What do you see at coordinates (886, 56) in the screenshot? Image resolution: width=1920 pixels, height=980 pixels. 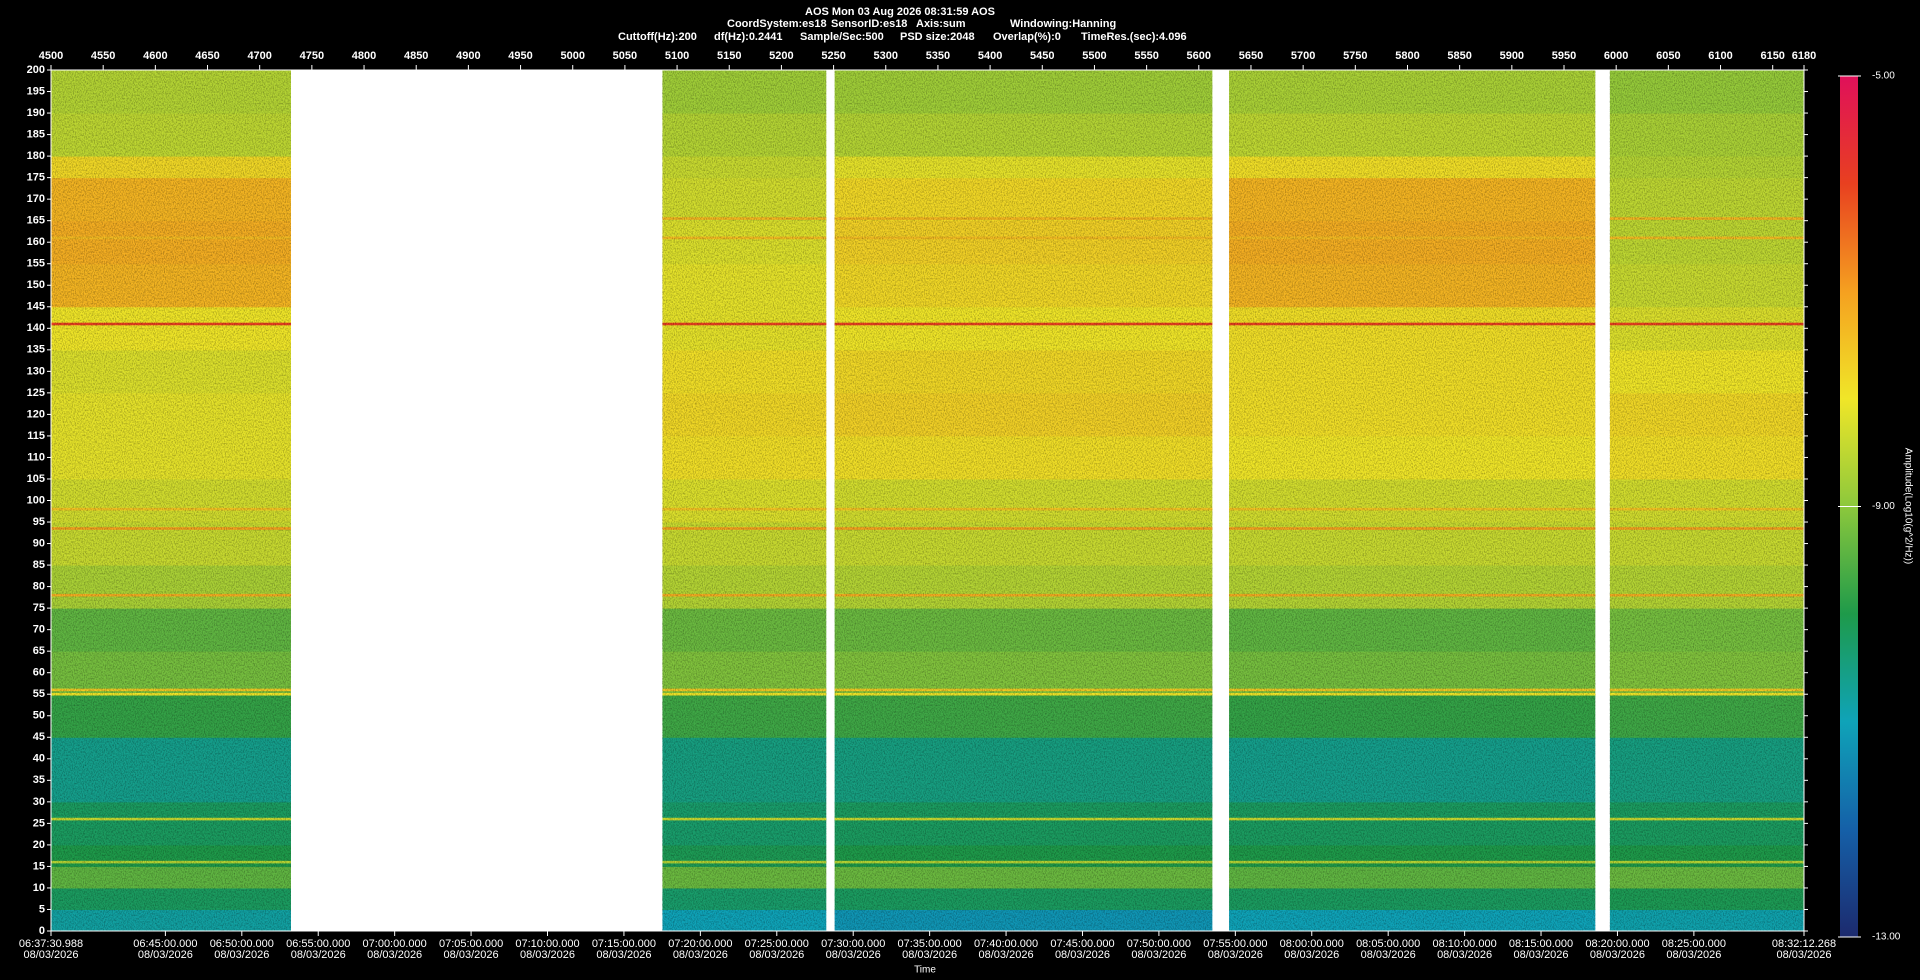 I see `top-tick-label: 5300` at bounding box center [886, 56].